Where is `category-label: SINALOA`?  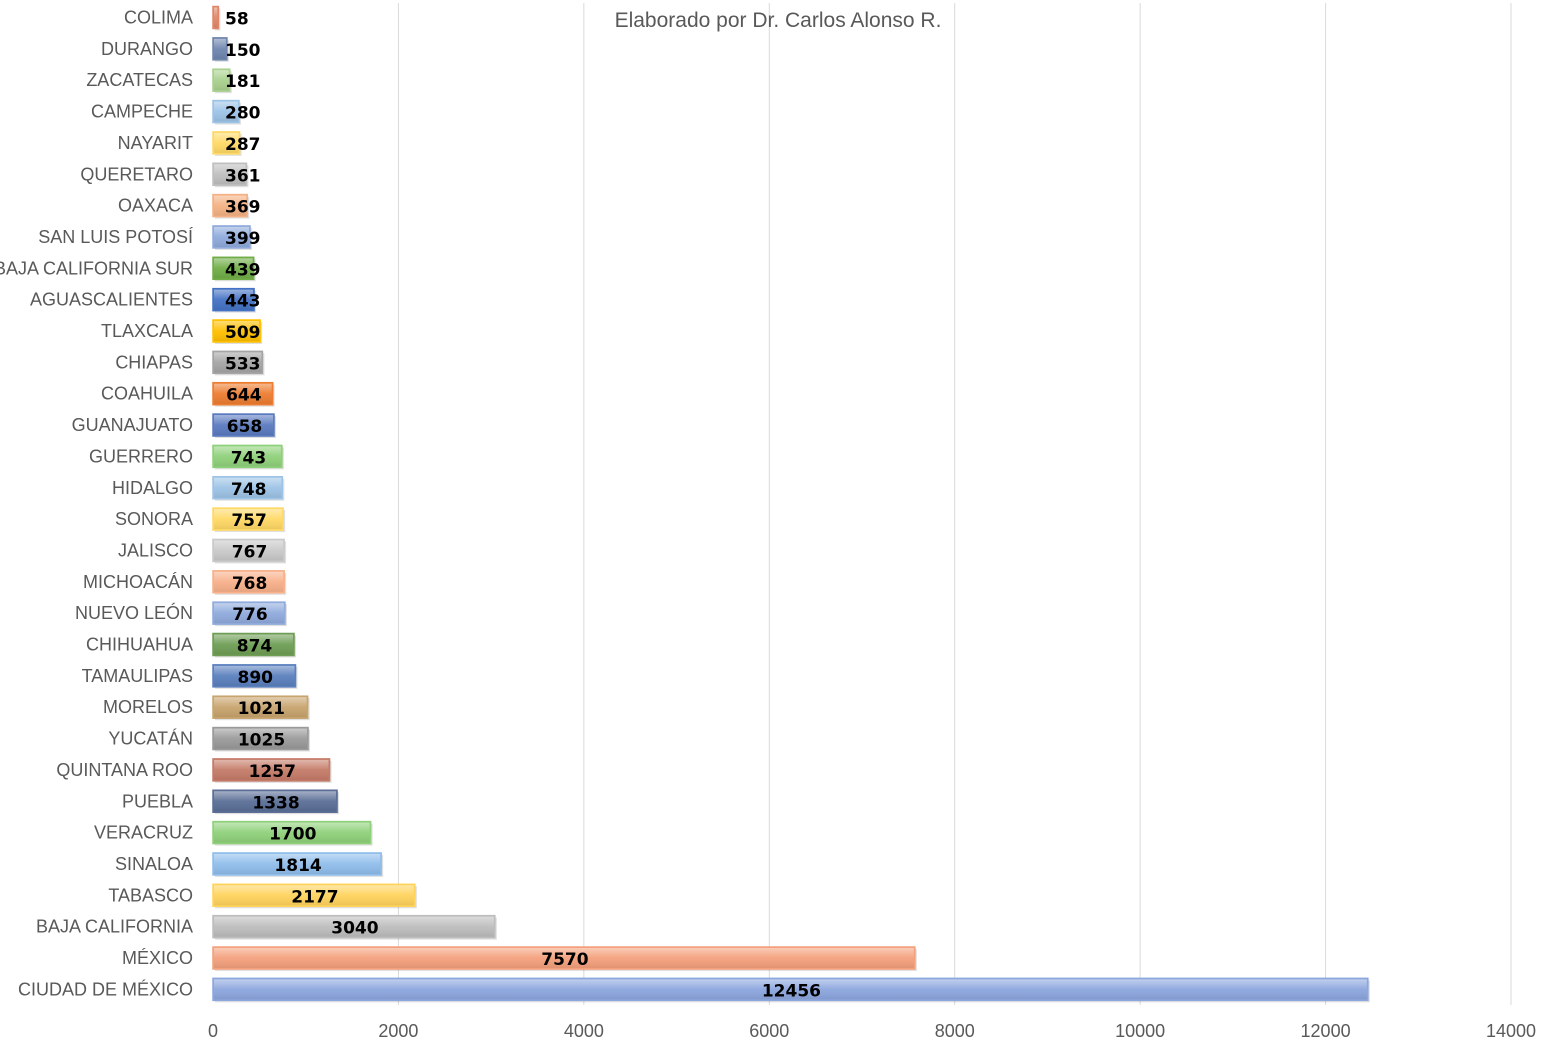
category-label: SINALOA is located at coordinates (154, 864).